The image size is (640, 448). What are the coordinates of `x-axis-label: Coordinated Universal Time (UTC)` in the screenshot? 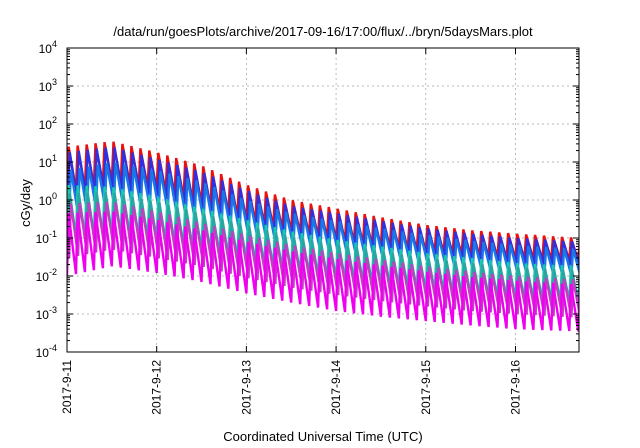 It's located at (322, 436).